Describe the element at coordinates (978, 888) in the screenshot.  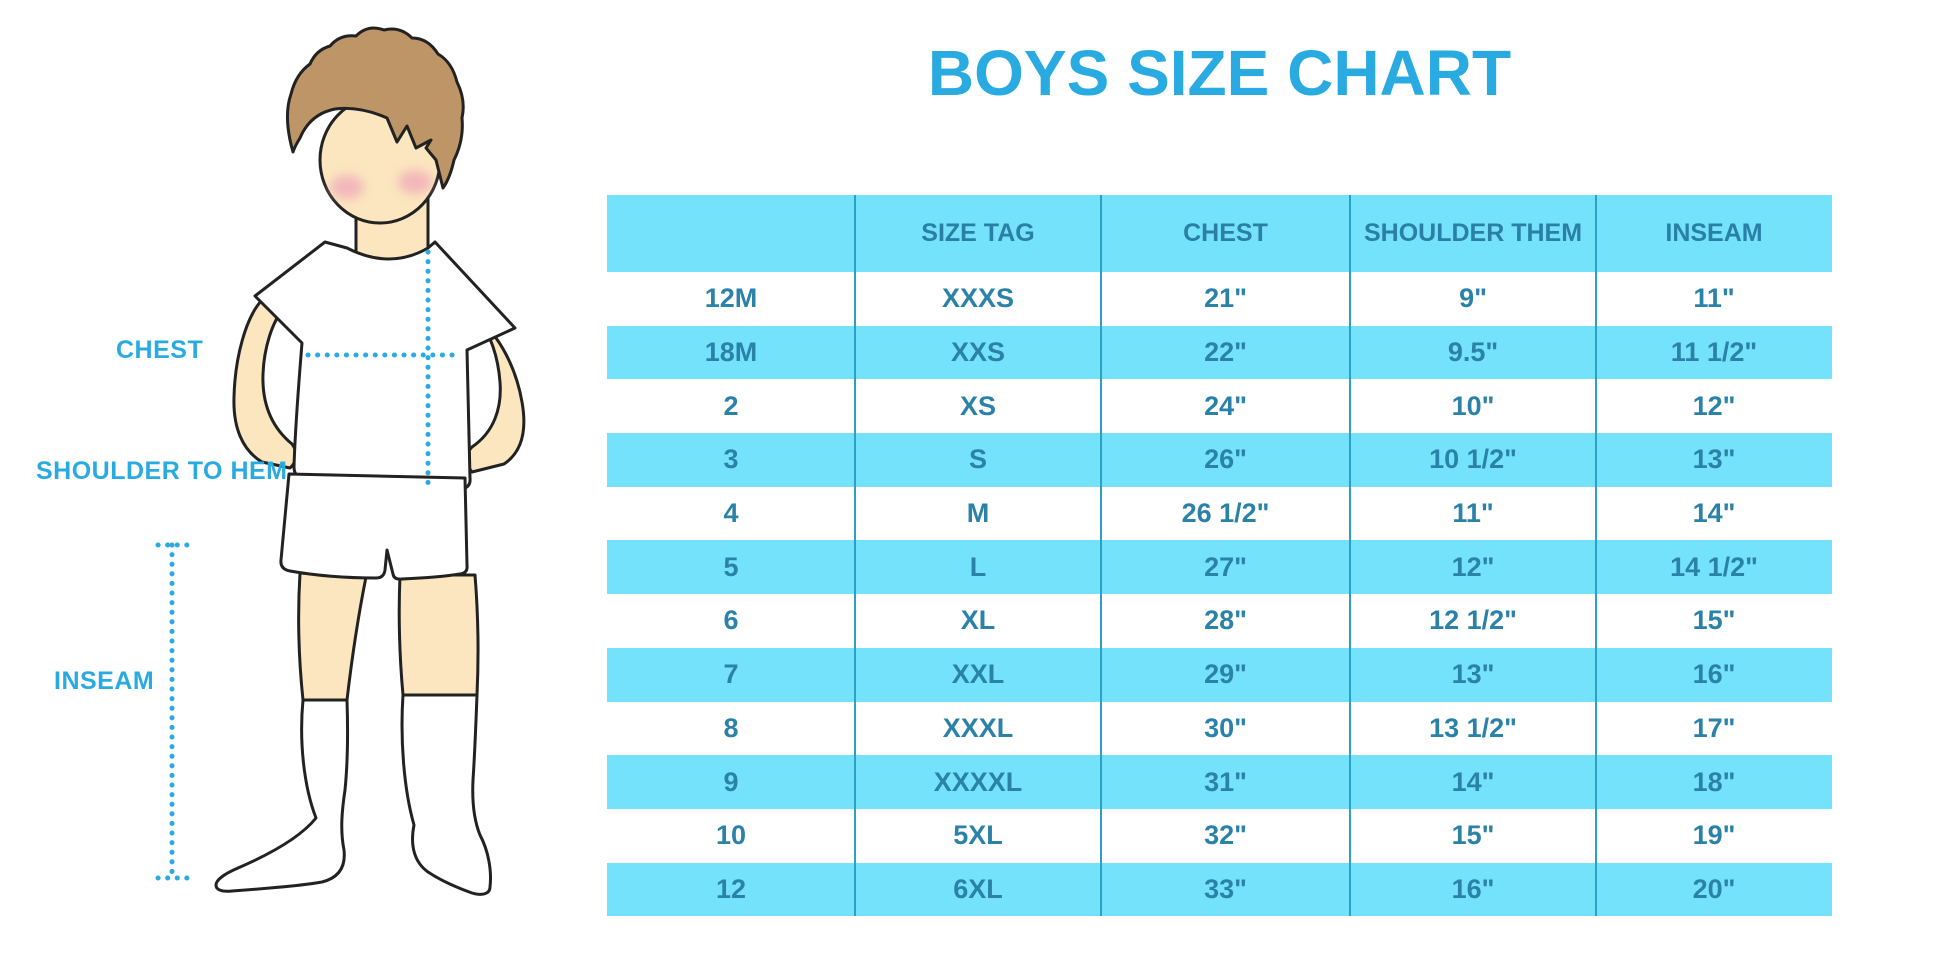
I see `row-value-cell: 6XL` at that location.